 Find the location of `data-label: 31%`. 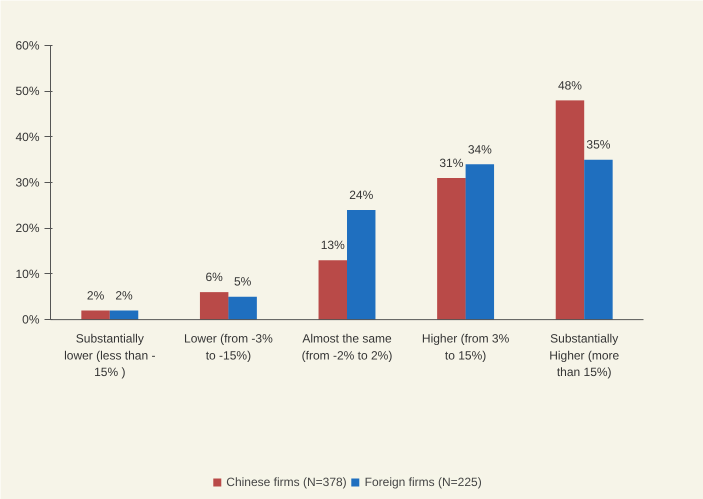

data-label: 31% is located at coordinates (451, 163).